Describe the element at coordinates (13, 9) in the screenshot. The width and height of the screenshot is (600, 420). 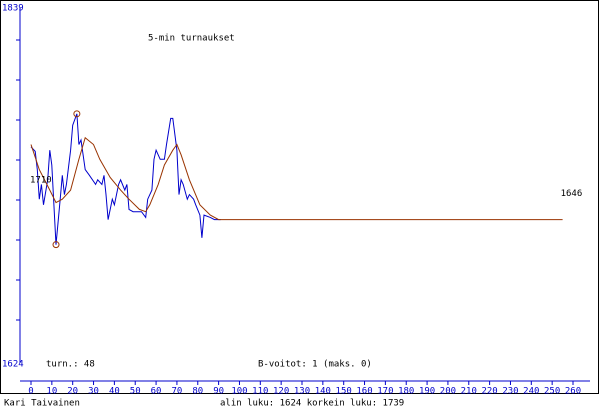
I see `y-top-label: 1839` at that location.